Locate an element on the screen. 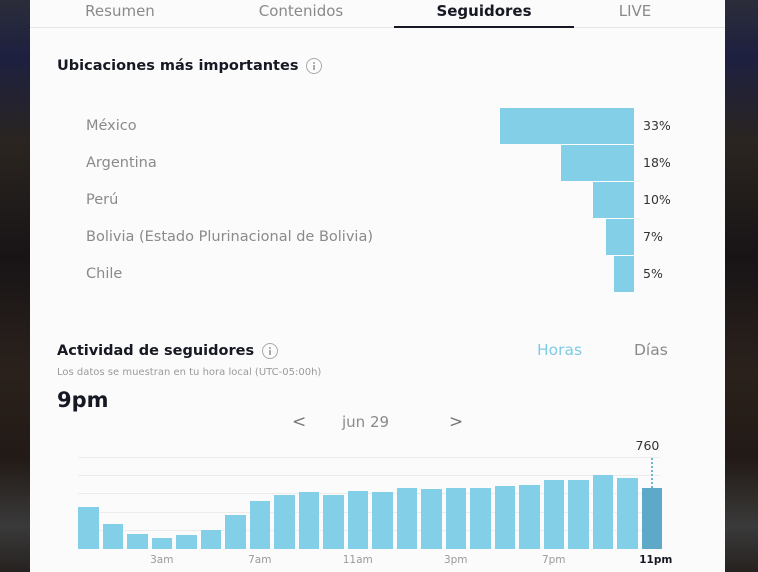  location-name: Chile is located at coordinates (104, 274).